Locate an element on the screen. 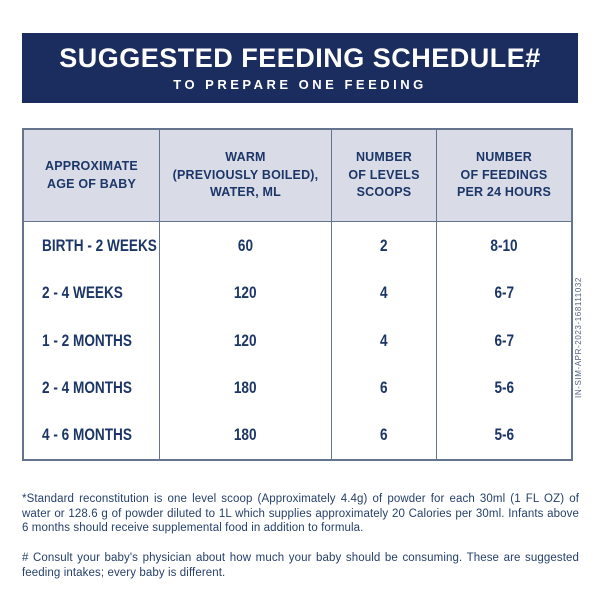 Image resolution: width=600 pixels, height=600 pixels. feedings-cell: 8-10 is located at coordinates (504, 245).